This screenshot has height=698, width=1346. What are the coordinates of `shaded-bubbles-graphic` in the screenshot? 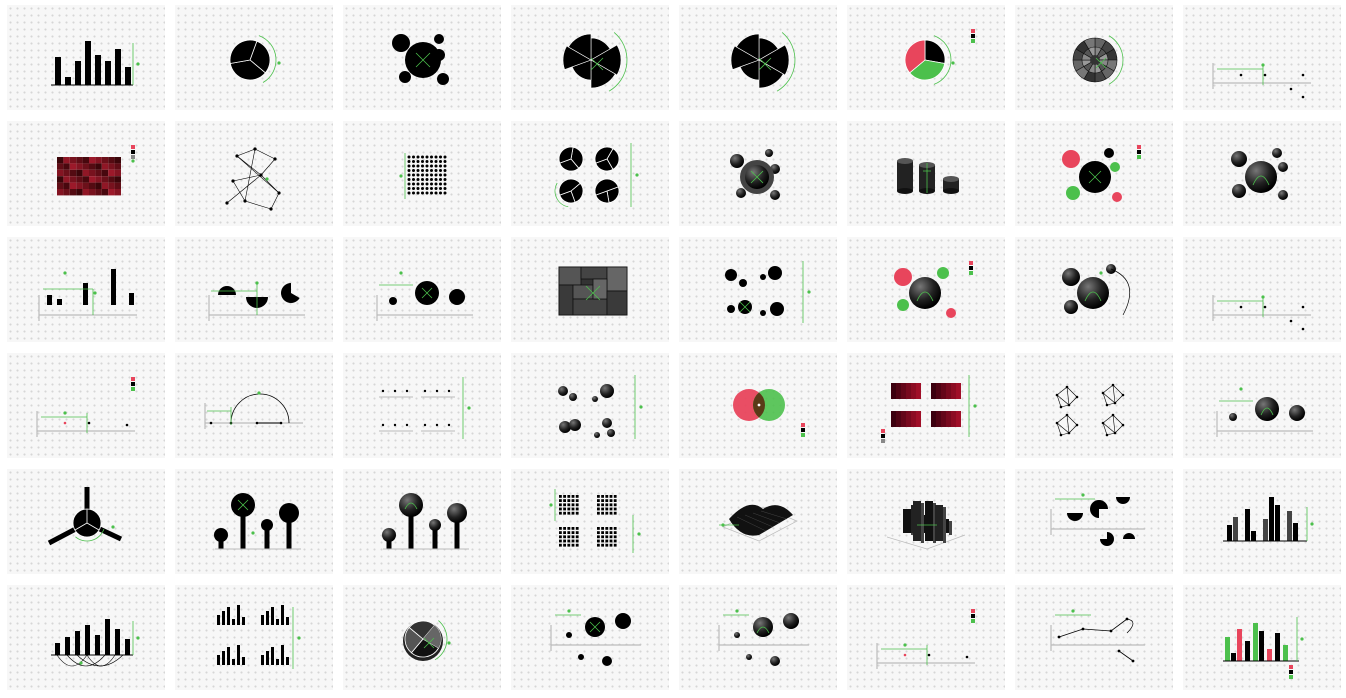 It's located at (755, 174).